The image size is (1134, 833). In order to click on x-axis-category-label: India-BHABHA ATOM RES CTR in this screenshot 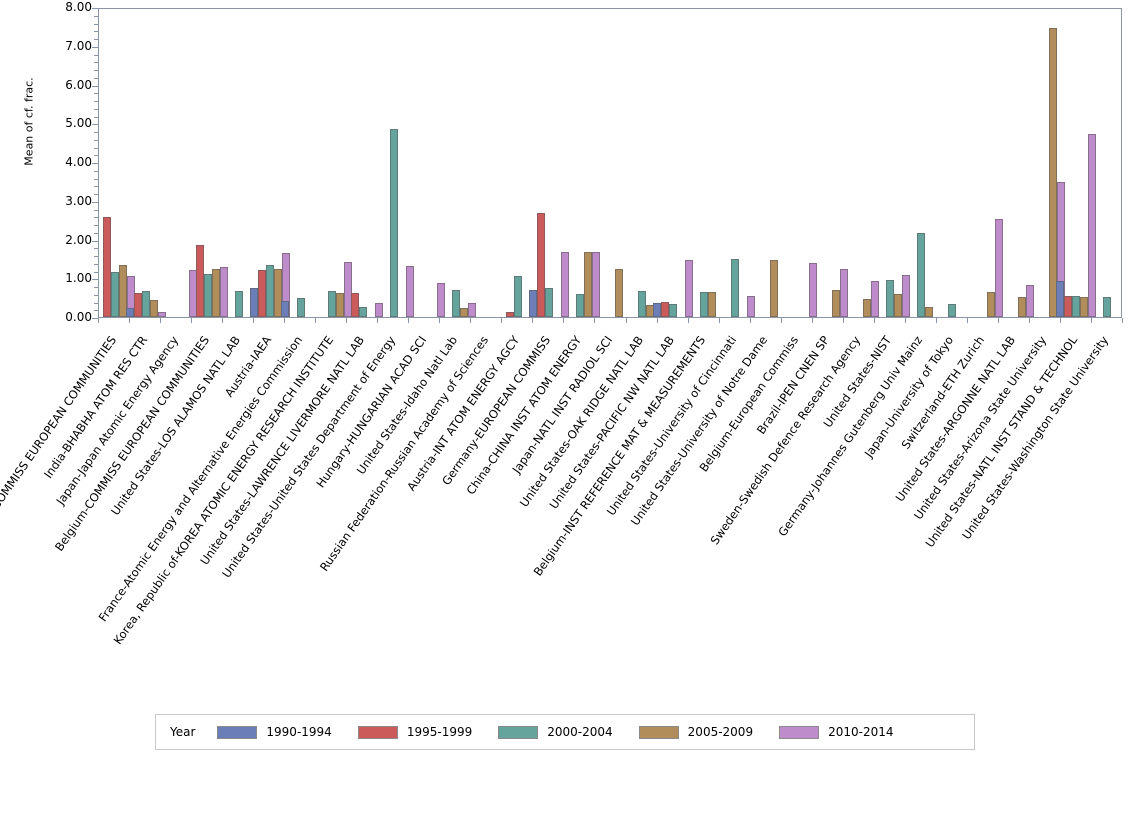, I will do `click(95, 407)`.